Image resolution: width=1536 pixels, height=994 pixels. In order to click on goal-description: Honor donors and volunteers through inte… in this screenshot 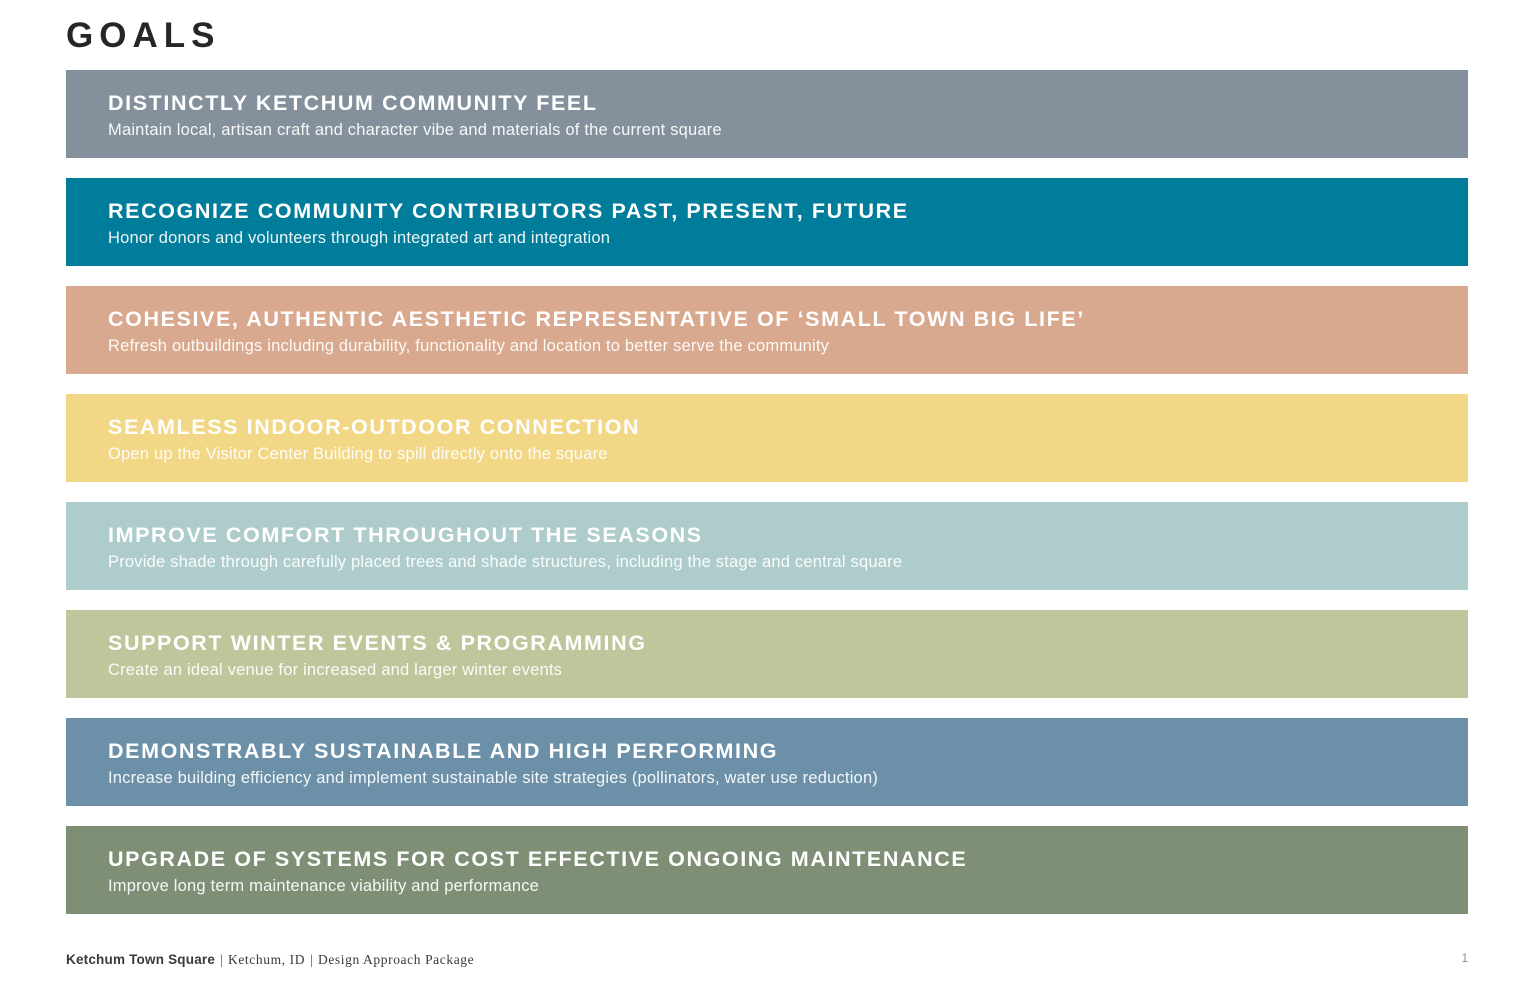, I will do `click(359, 237)`.